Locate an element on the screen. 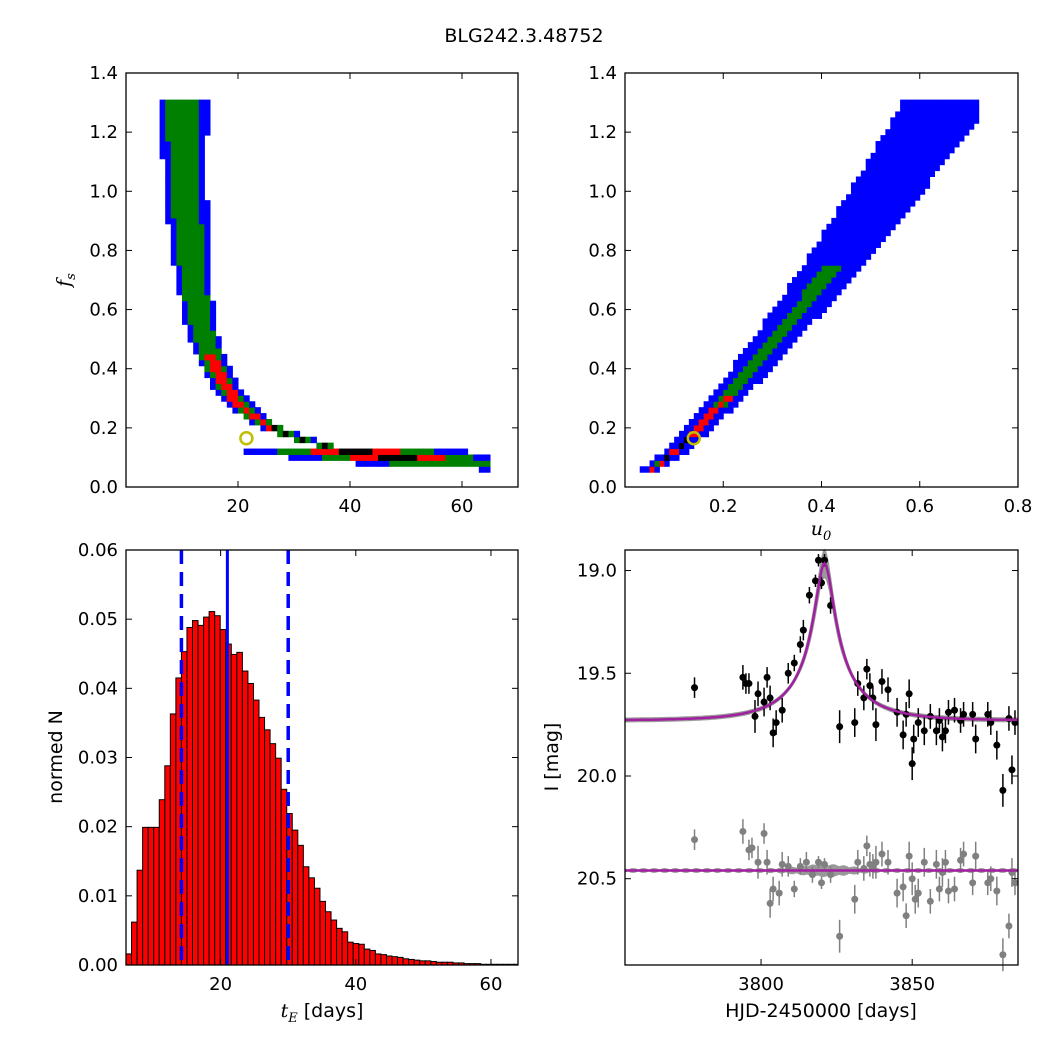  p1-ytick-label: 0.4 is located at coordinates (103, 369).